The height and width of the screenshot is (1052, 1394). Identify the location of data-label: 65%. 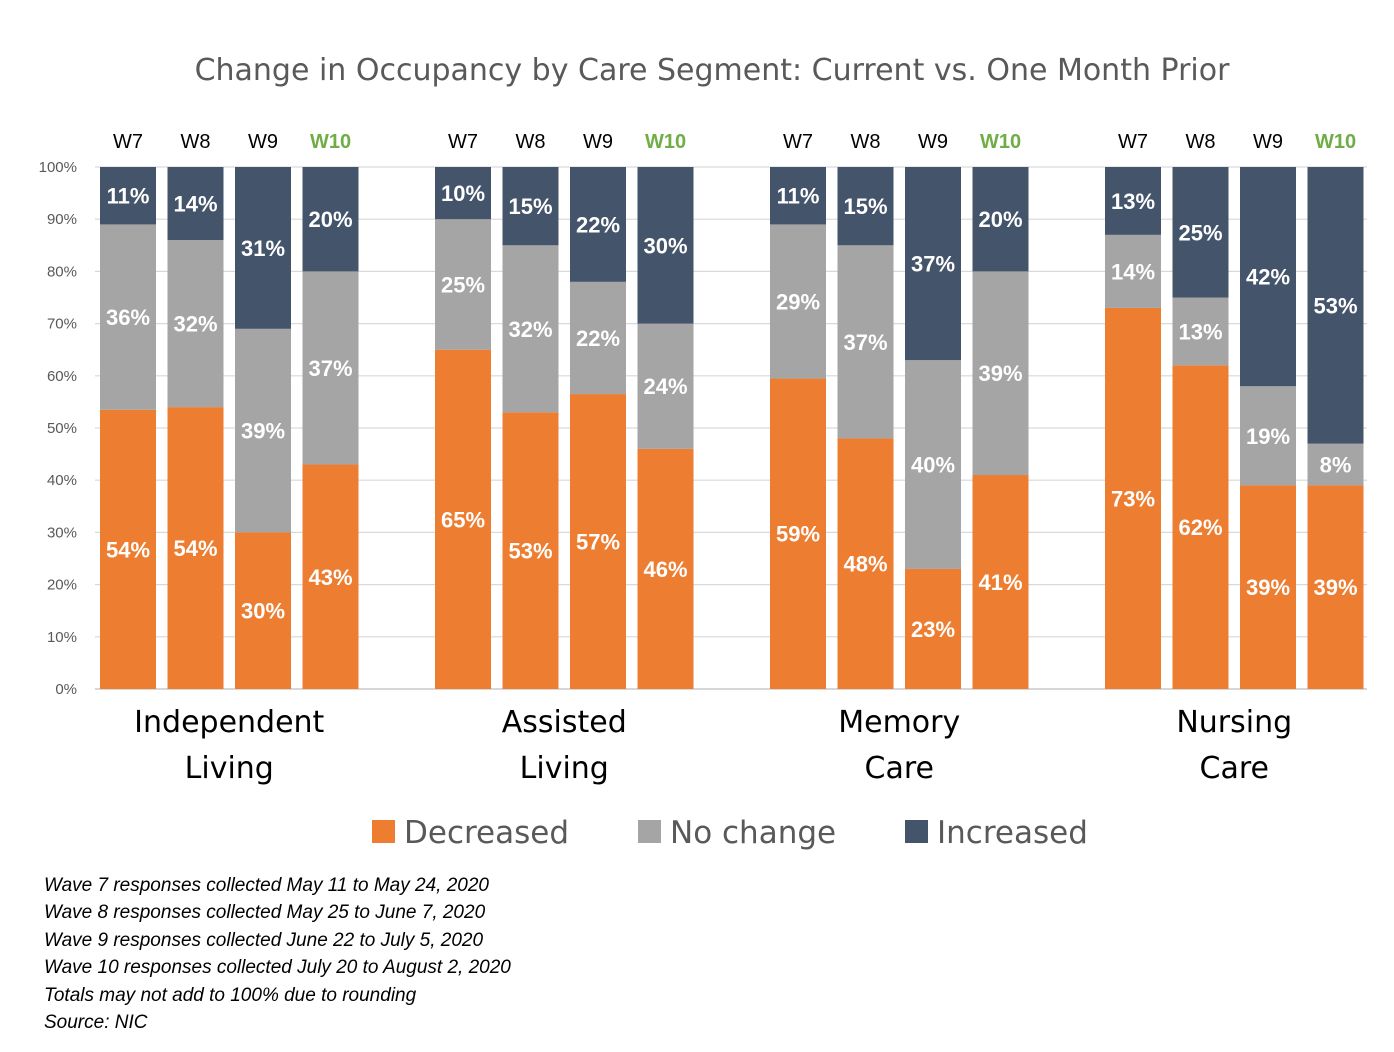
(463, 519).